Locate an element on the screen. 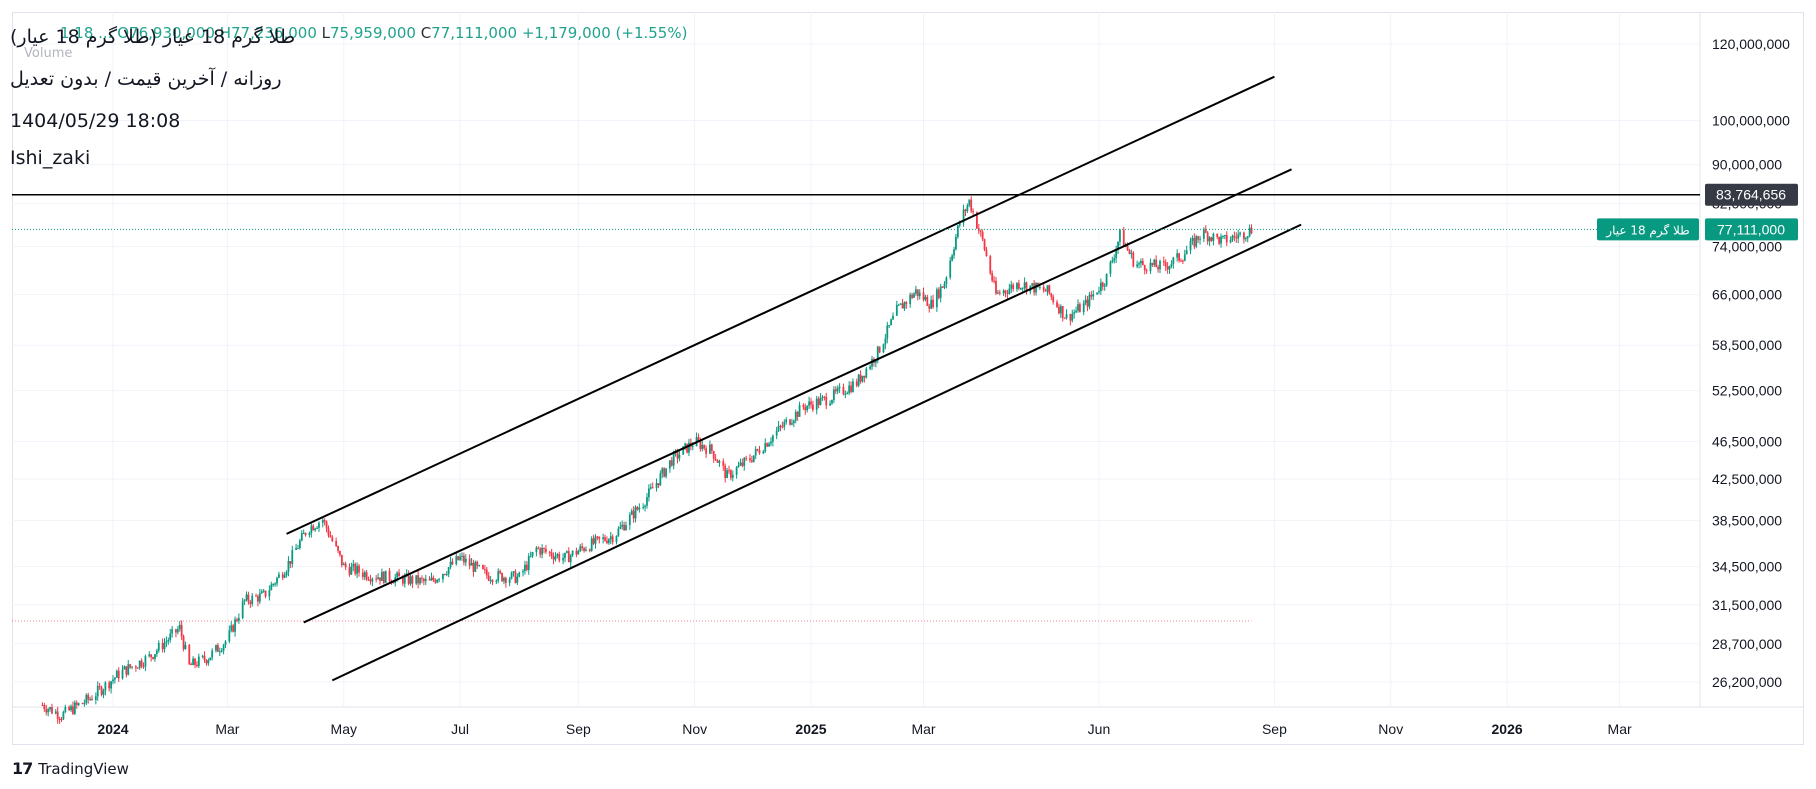  y-tick-label: 42,500,000 is located at coordinates (1747, 479).